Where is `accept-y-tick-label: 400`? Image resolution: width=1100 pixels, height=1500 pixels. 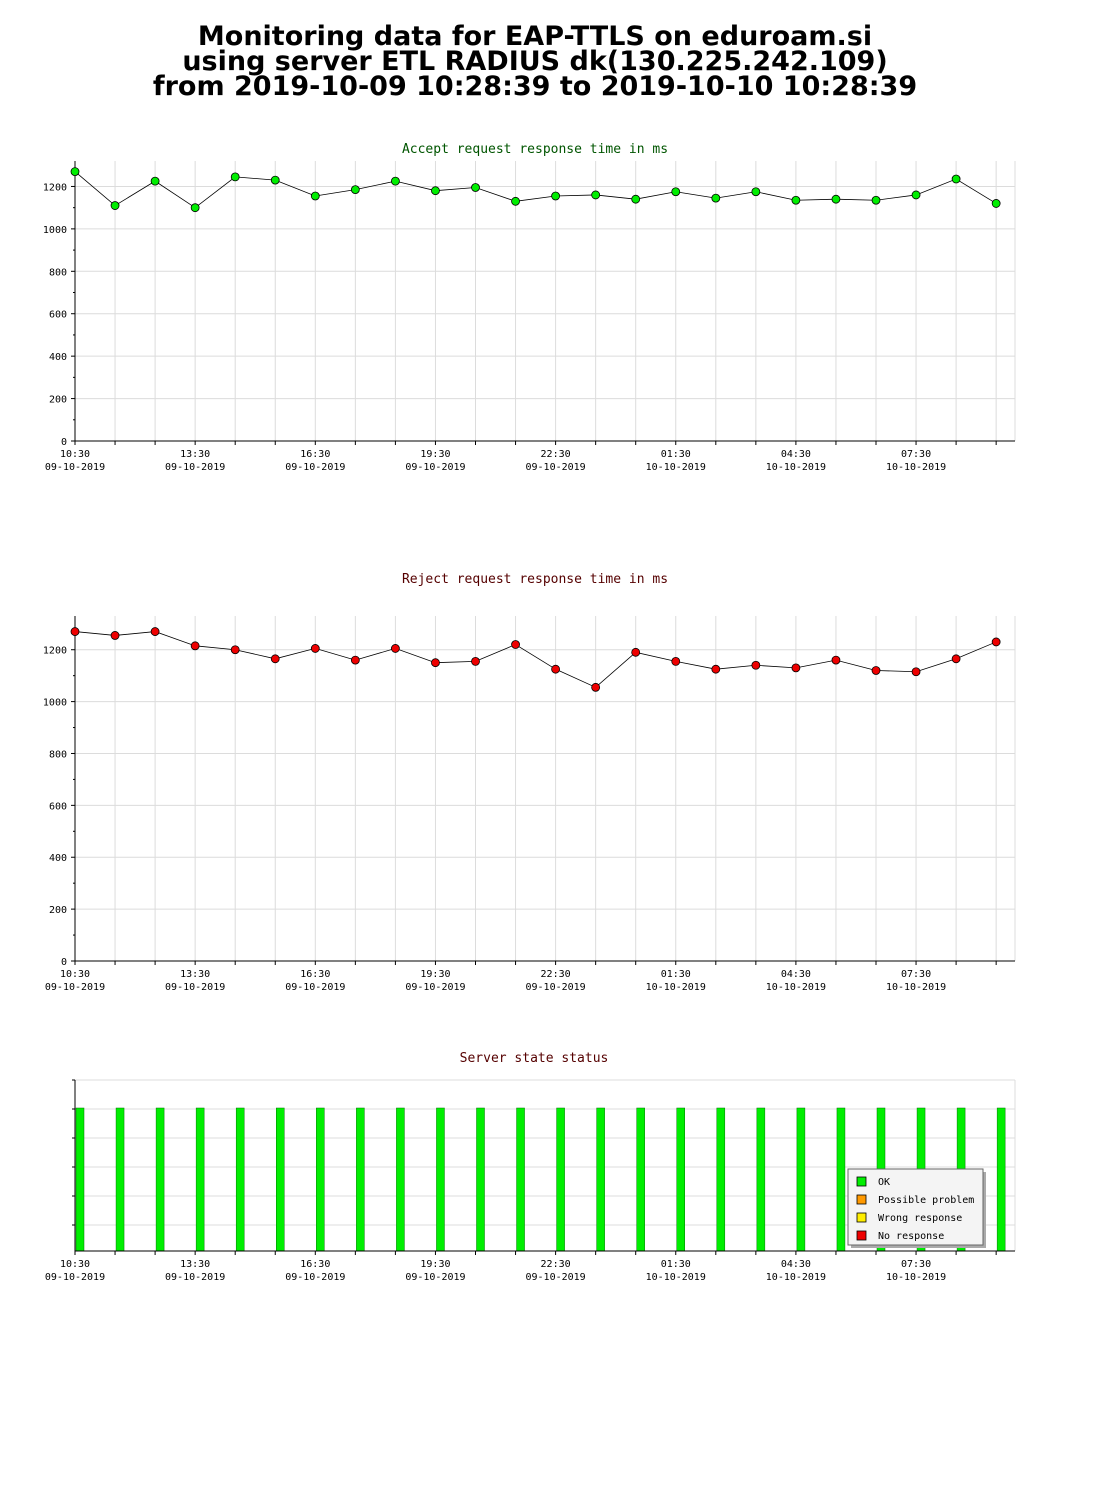
accept-y-tick-label: 400 is located at coordinates (58, 357).